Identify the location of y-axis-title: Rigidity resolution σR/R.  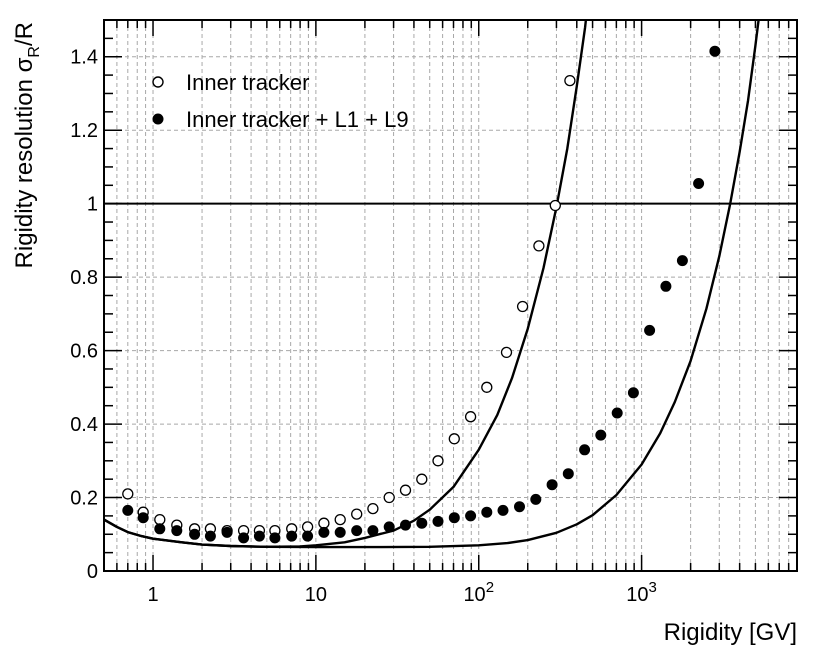
(27, 145).